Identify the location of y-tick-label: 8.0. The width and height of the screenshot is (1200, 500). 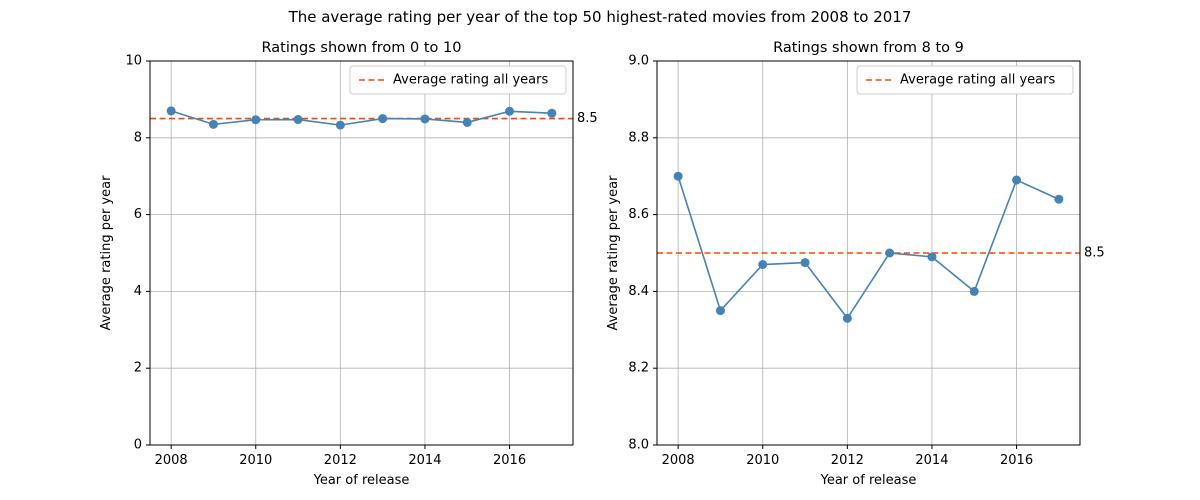
(638, 445).